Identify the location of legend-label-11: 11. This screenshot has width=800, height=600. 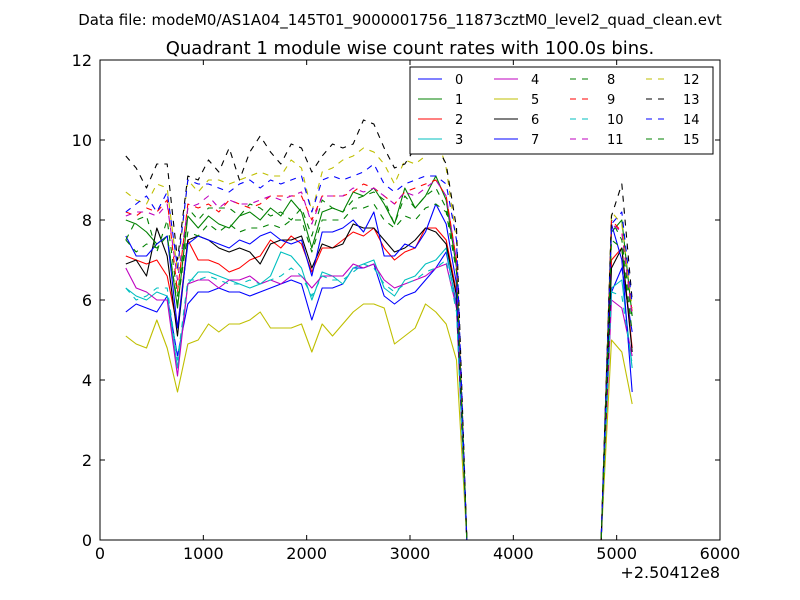
(615, 140).